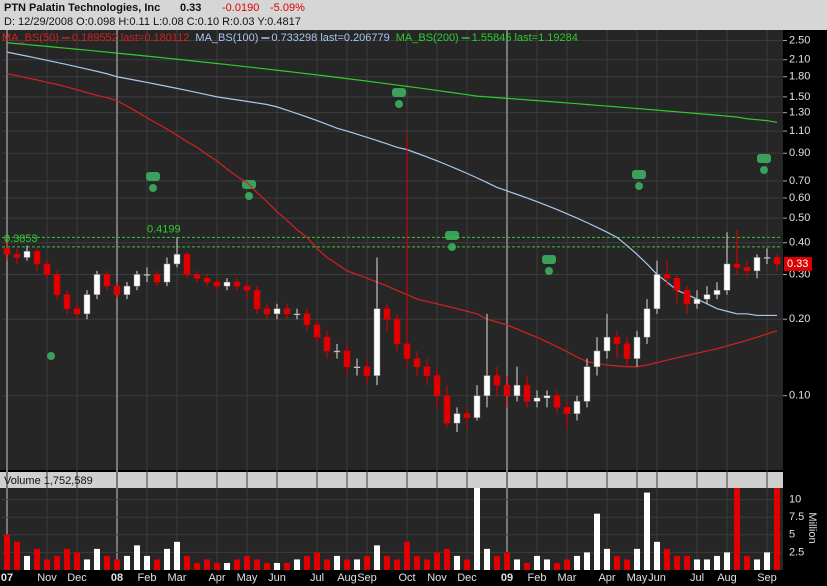 This screenshot has height=586, width=827. Describe the element at coordinates (812, 527) in the screenshot. I see `volume-unit: Million` at that location.